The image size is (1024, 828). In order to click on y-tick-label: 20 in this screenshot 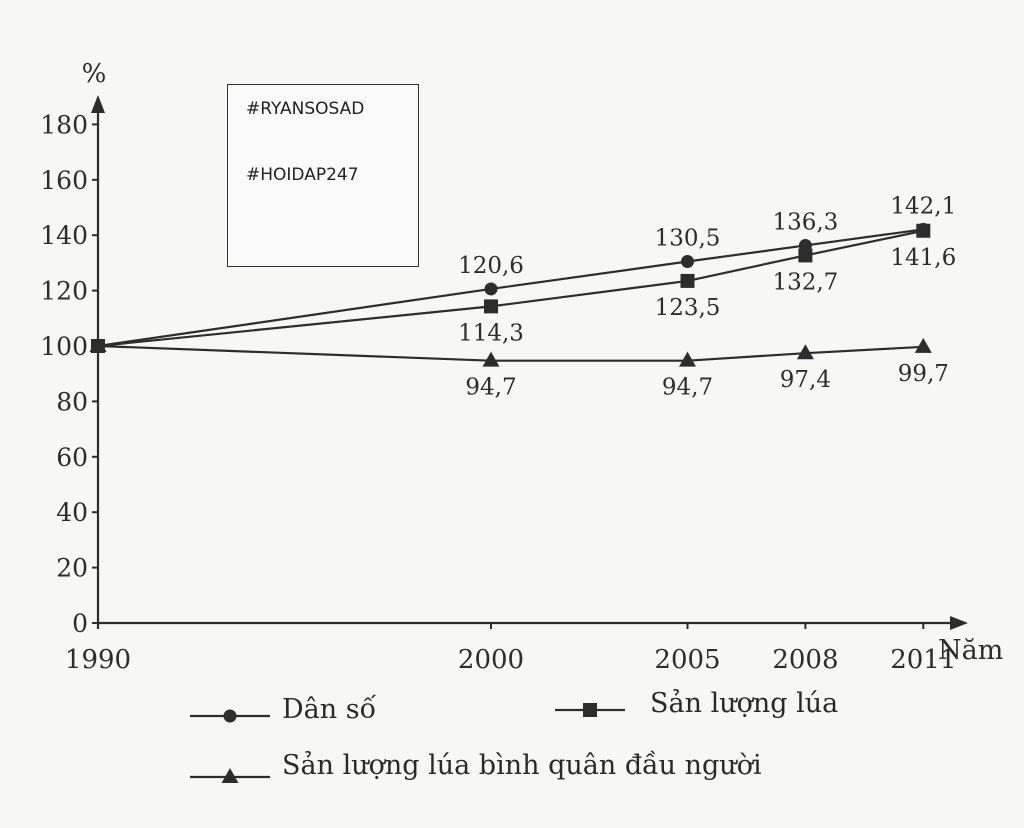, I will do `click(72, 568)`.